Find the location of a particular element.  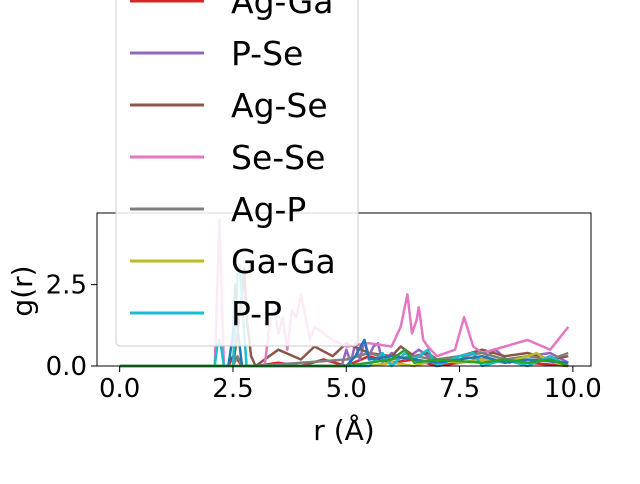

x-tick-label: 7.5 is located at coordinates (459, 389).